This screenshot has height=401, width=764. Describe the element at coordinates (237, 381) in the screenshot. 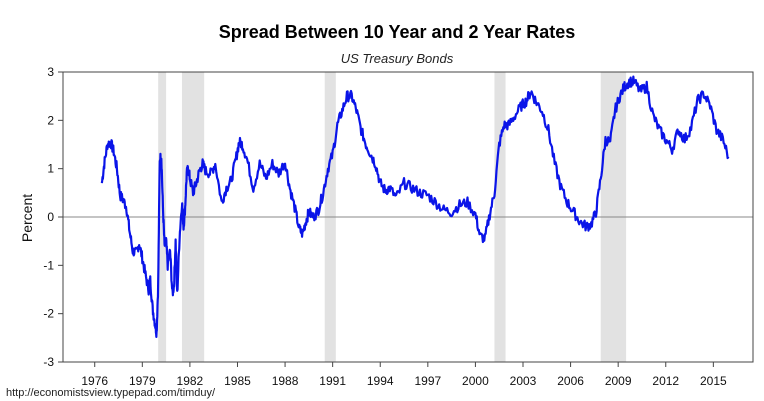

I see `x-tick-label: 1985` at that location.